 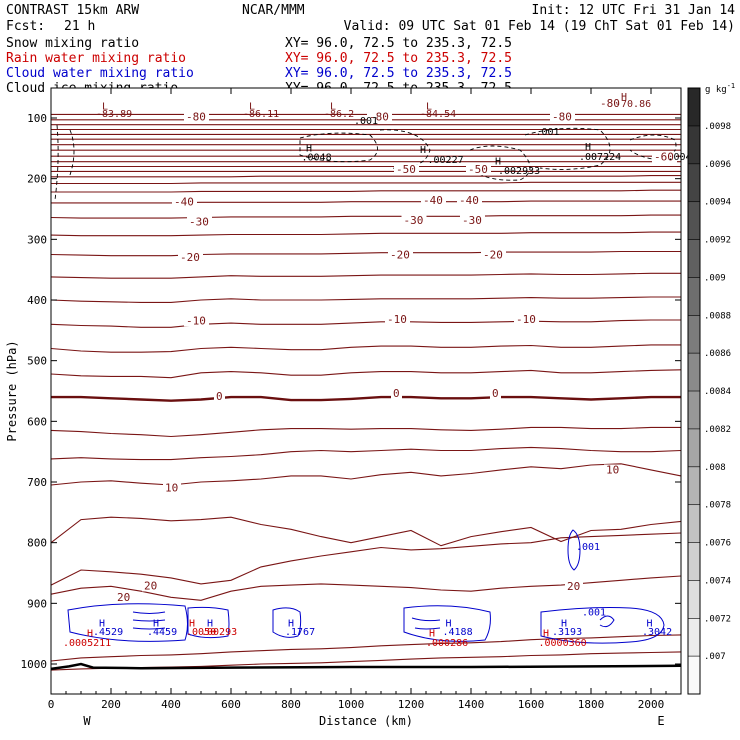 I want to click on legend-snow-name: Snow mixing ratio, so click(x=72, y=43).